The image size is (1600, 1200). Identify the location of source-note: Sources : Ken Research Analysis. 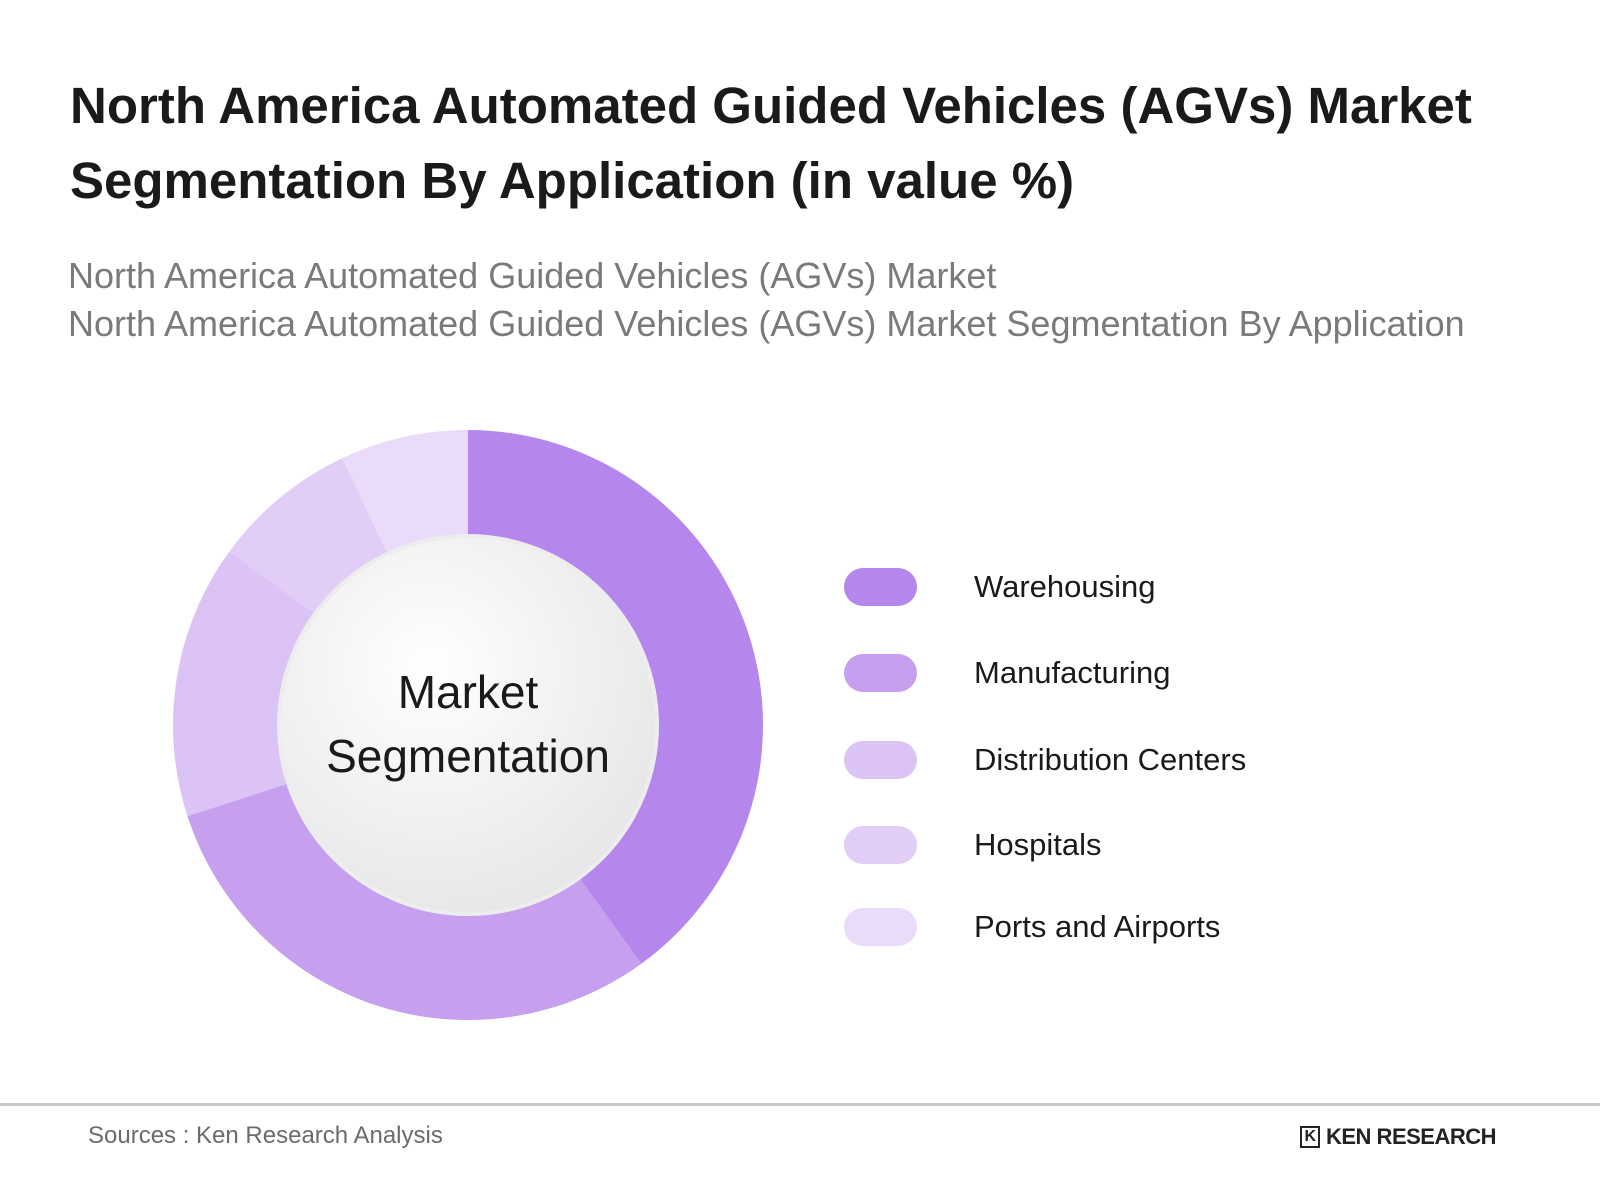
(265, 1135).